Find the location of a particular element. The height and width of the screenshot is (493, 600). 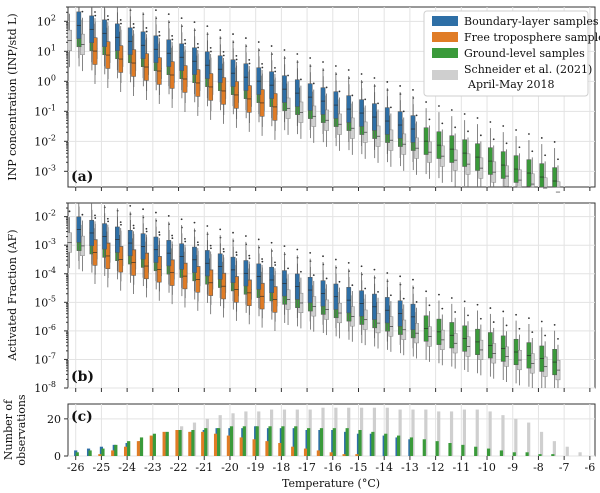

x-tick-label: -23 is located at coordinates (153, 467).